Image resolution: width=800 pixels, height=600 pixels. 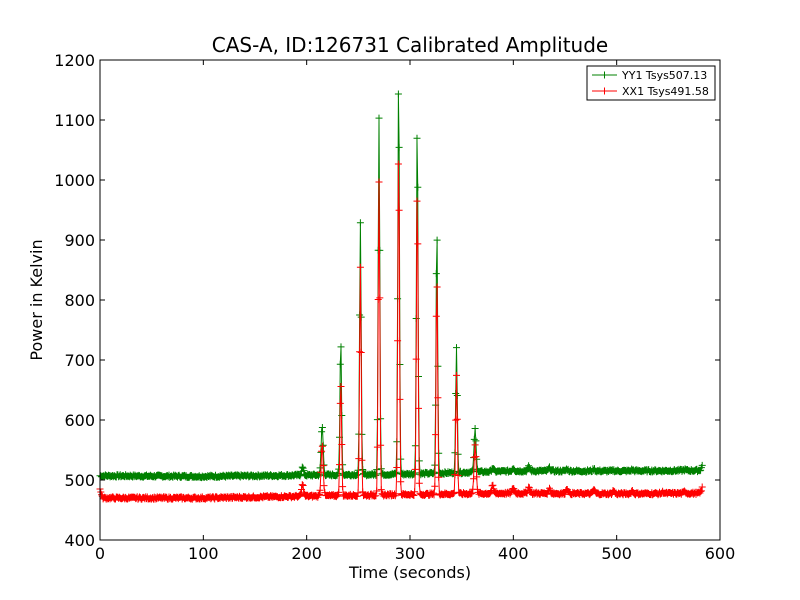 I want to click on y-tick-label: 1200, so click(x=74, y=60).